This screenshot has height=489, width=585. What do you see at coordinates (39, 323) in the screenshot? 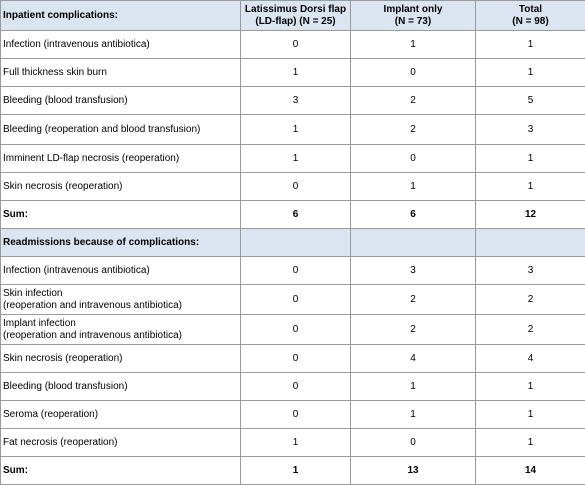
I see `row-label-line1: Implant infection` at bounding box center [39, 323].